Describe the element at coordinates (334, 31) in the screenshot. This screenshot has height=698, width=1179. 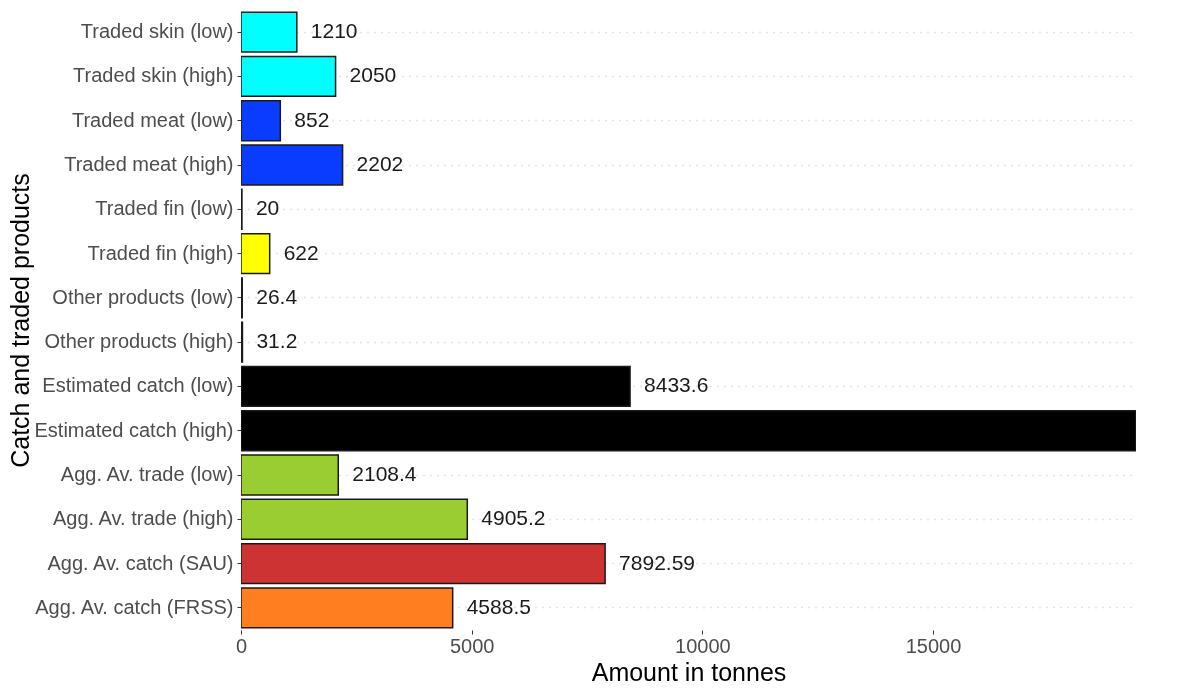
I see `data-label: 1210` at that location.